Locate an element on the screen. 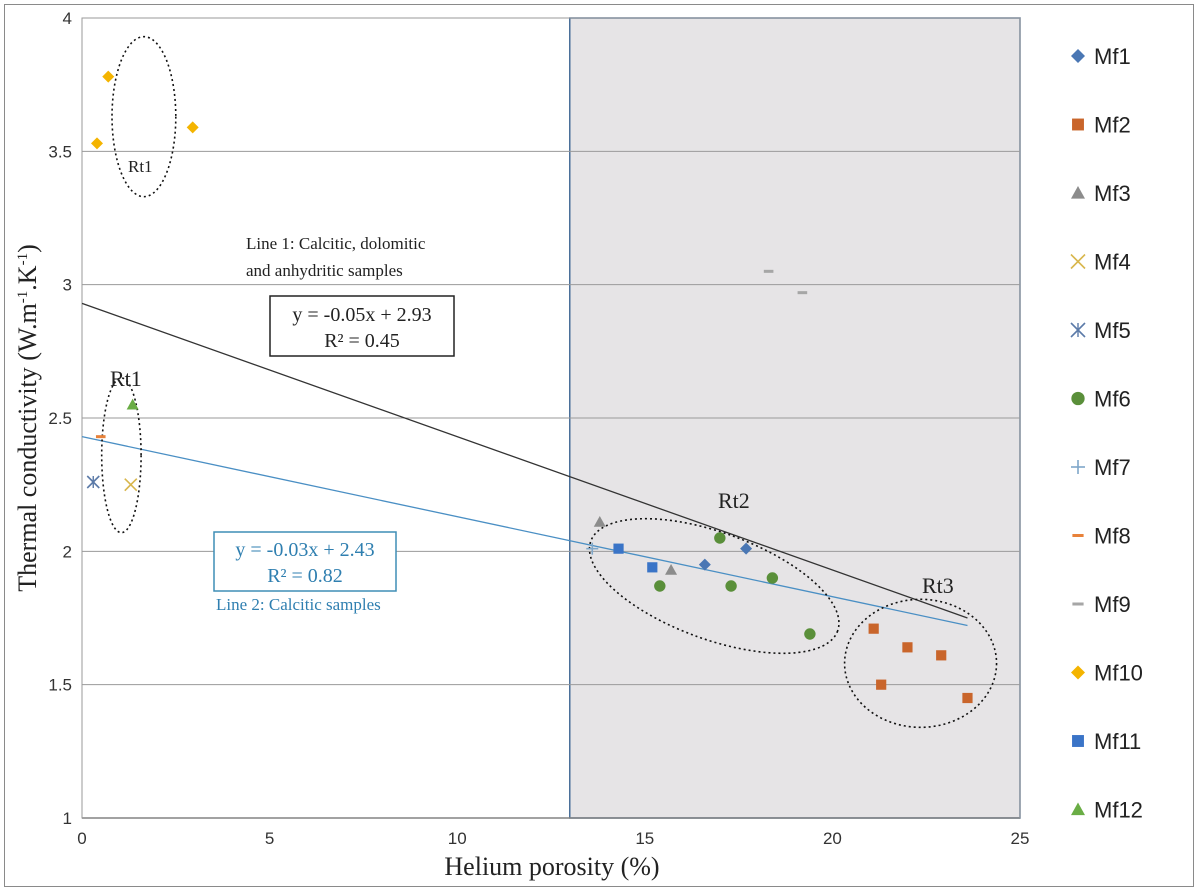  y-tick-label: 1.5 is located at coordinates (60, 685).